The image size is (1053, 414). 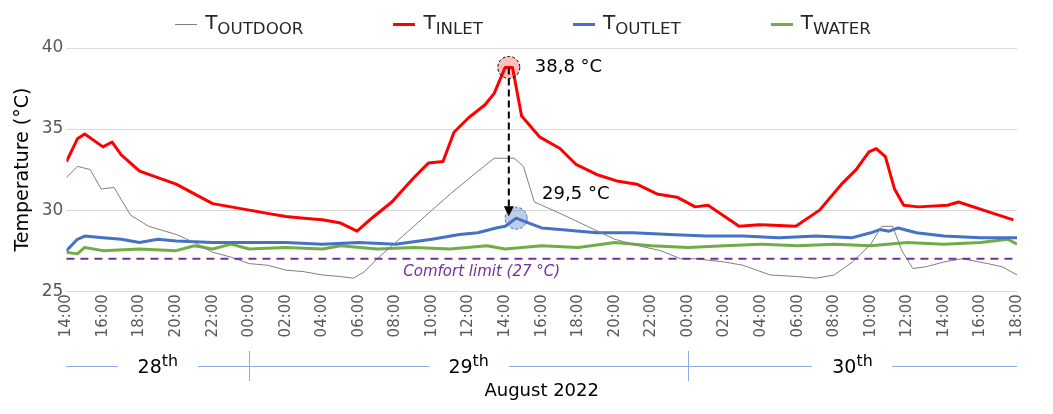 What do you see at coordinates (52, 46) in the screenshot?
I see `y-tick-label: 40` at bounding box center [52, 46].